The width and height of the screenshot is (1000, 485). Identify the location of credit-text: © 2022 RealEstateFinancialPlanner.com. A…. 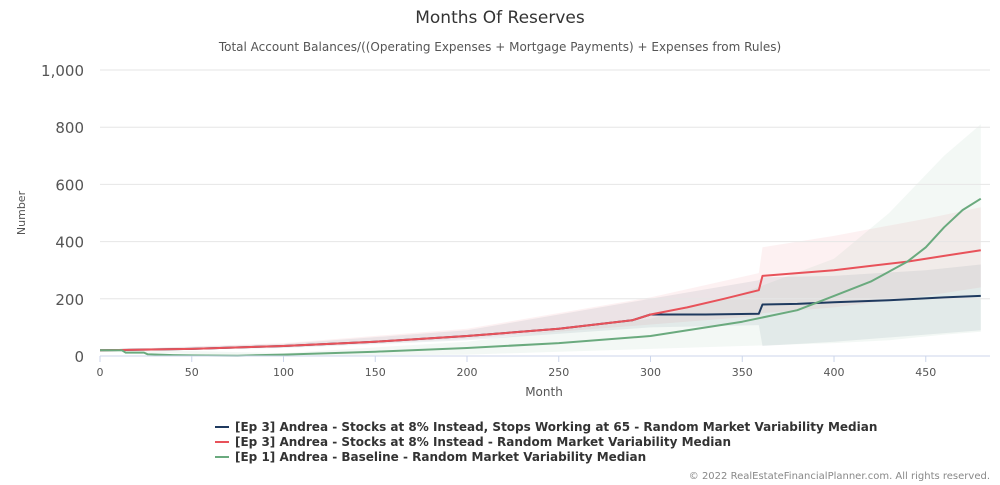
(839, 476).